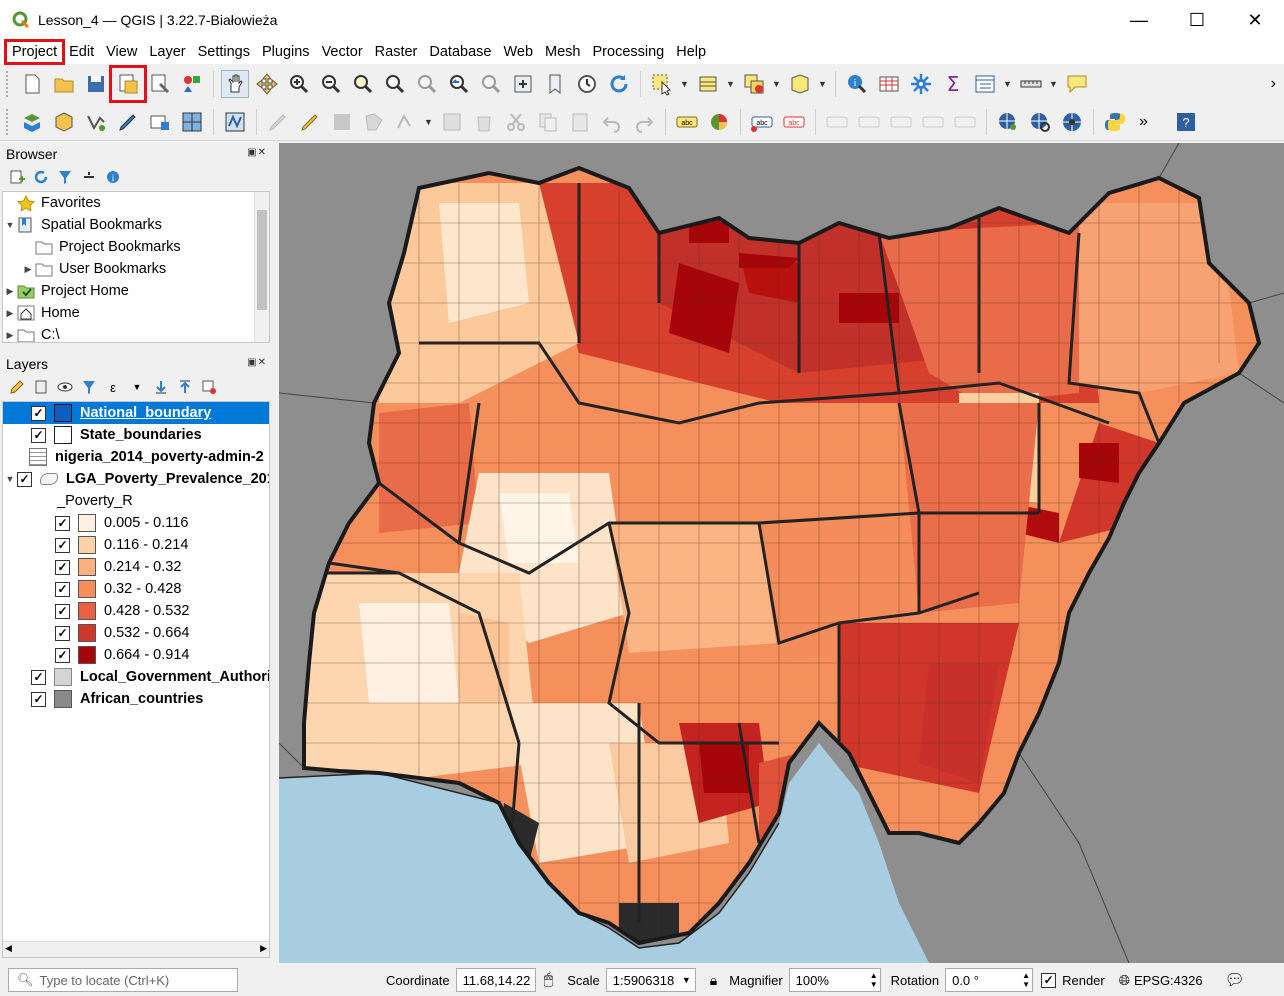  What do you see at coordinates (395, 84) in the screenshot?
I see `zoom-to-selection-icon` at bounding box center [395, 84].